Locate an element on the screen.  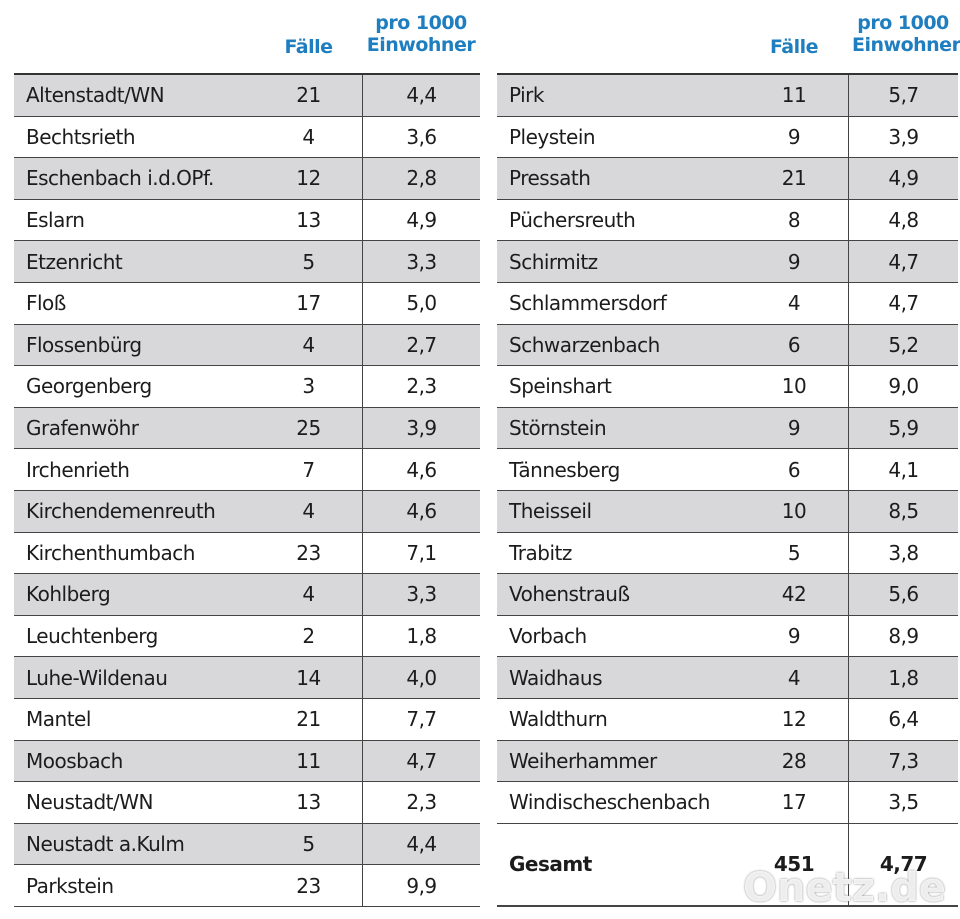
row-rate: 4,4 is located at coordinates (421, 96).